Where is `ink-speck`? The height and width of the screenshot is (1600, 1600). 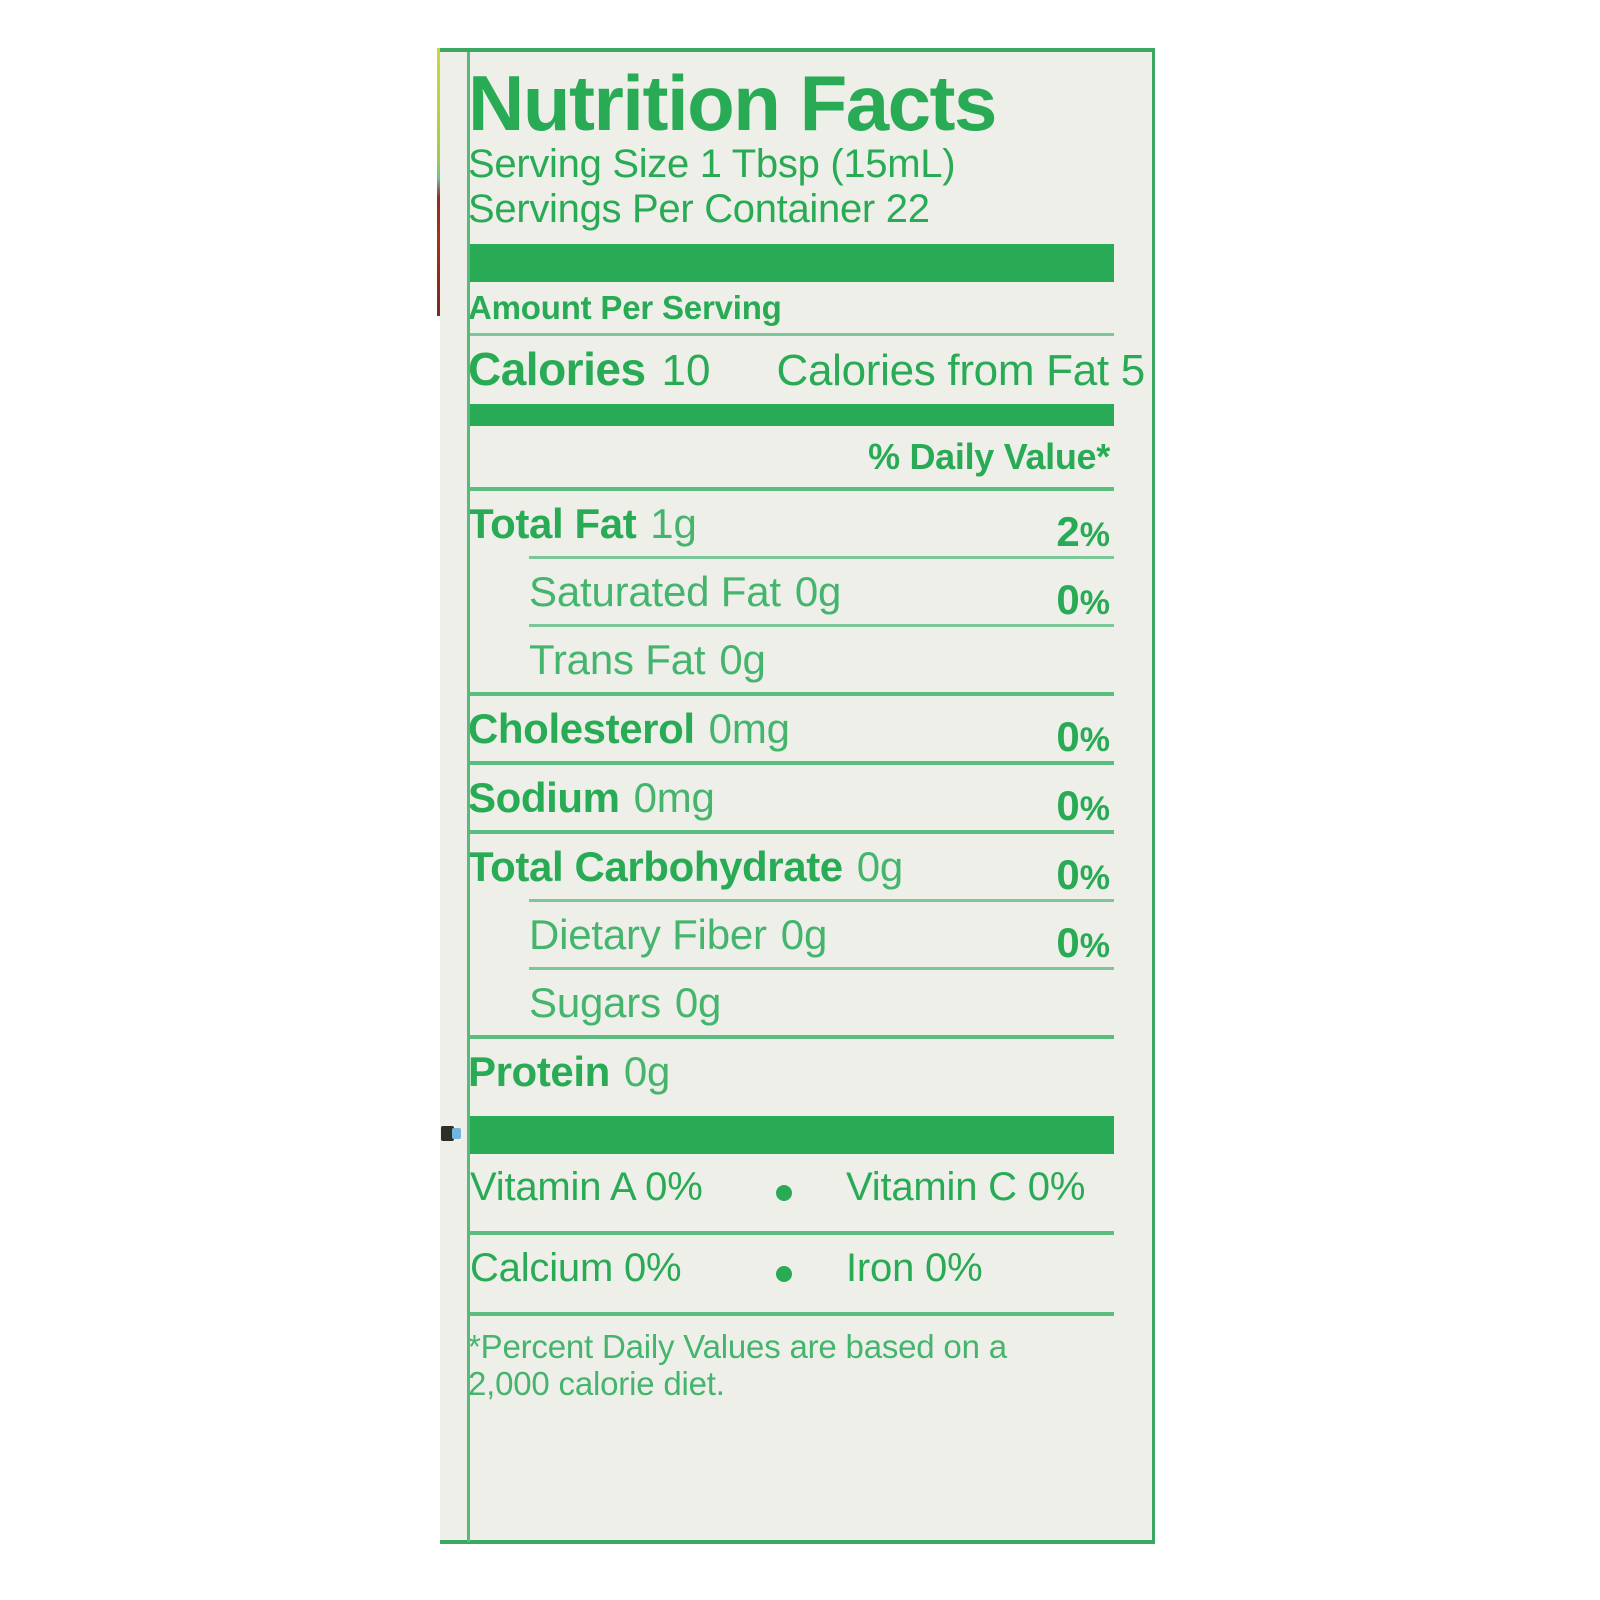
ink-speck is located at coordinates (447, 1133).